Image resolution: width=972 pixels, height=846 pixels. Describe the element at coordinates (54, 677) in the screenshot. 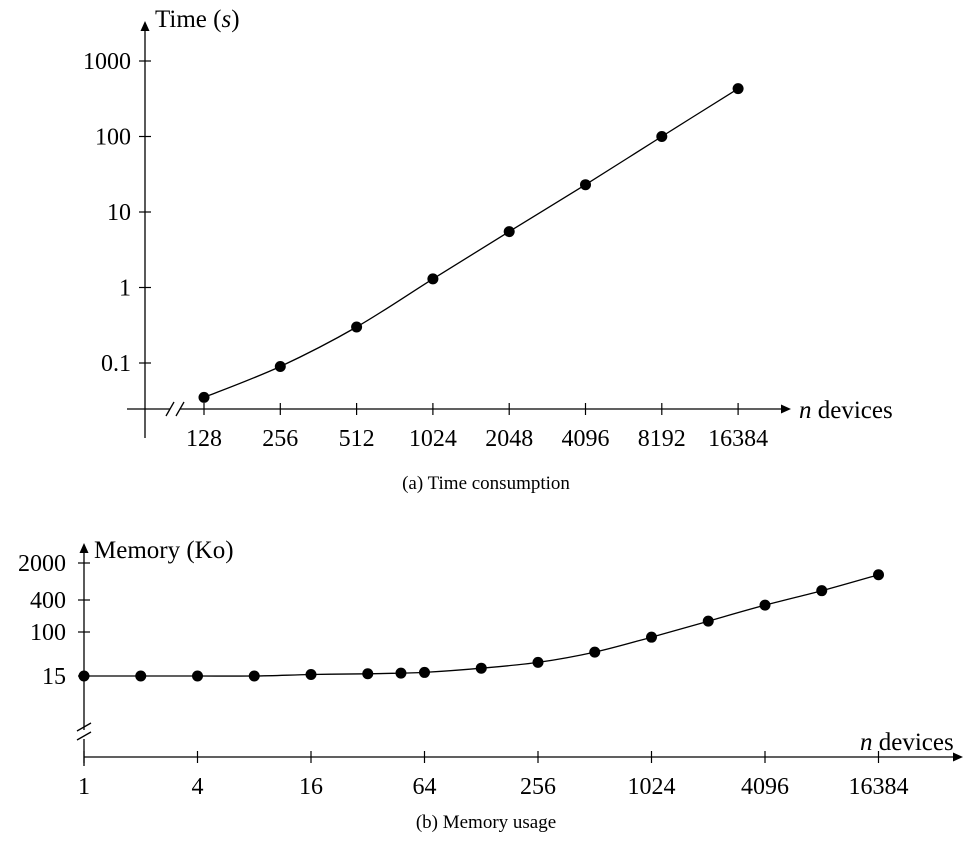

I see `memory-y-tick-label: 15` at that location.